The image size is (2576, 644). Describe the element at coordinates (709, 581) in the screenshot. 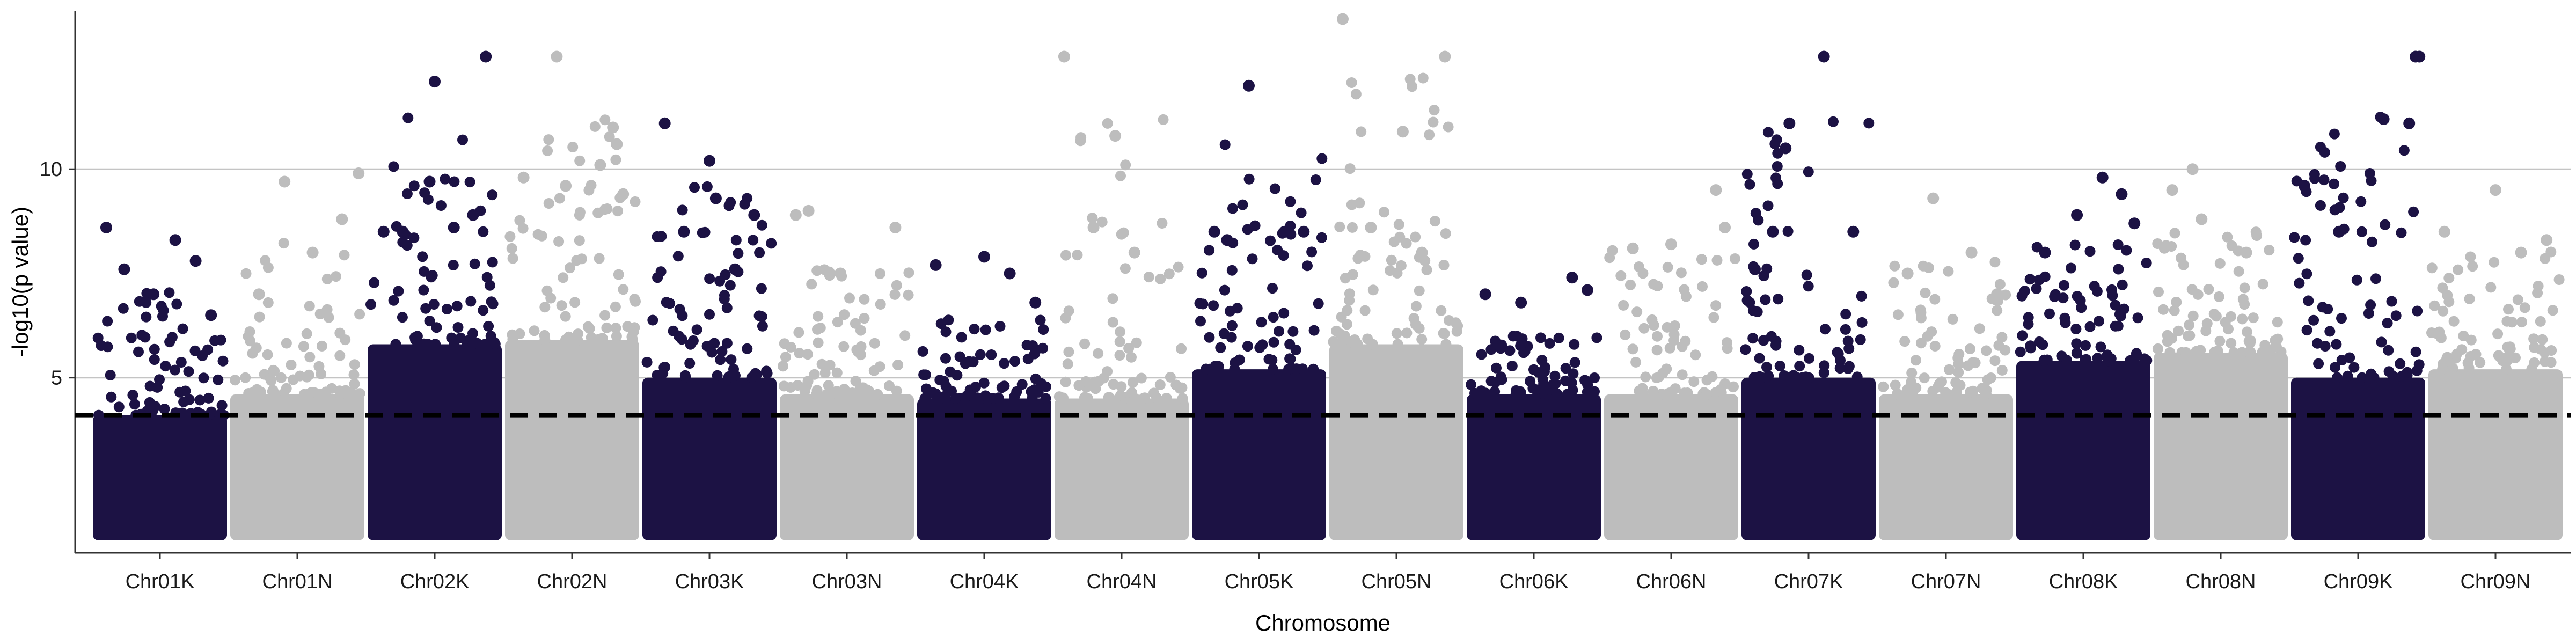

I see `x-tick-label-Chr03K: Chr03K` at that location.